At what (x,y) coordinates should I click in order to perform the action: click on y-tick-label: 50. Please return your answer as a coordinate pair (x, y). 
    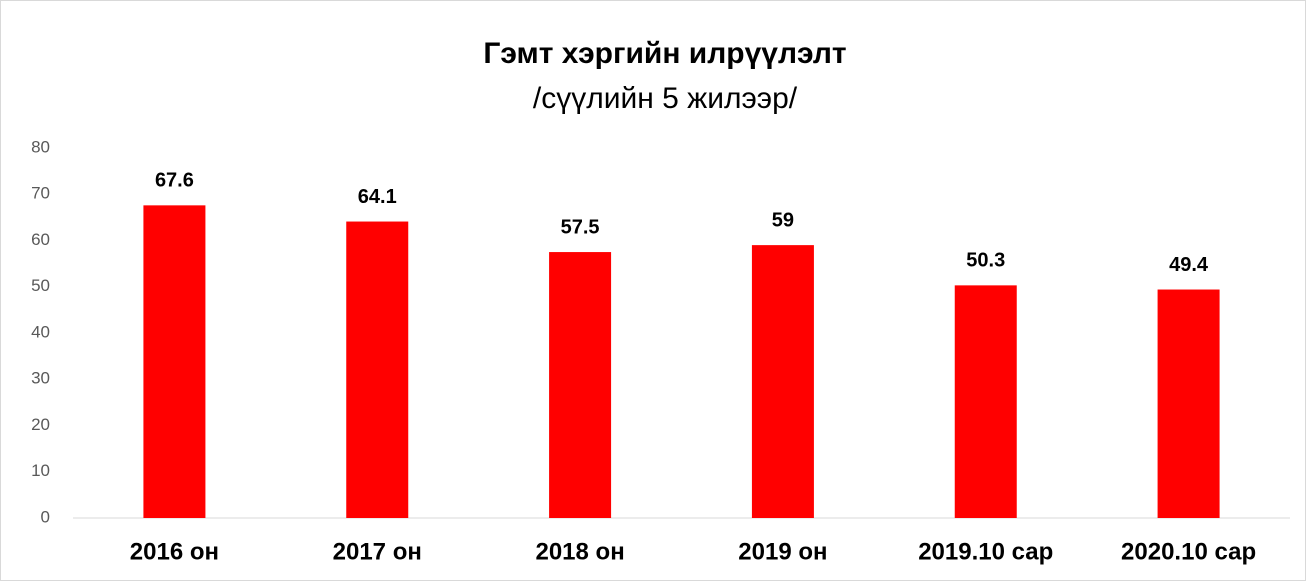
    Looking at the image, I should click on (40, 285).